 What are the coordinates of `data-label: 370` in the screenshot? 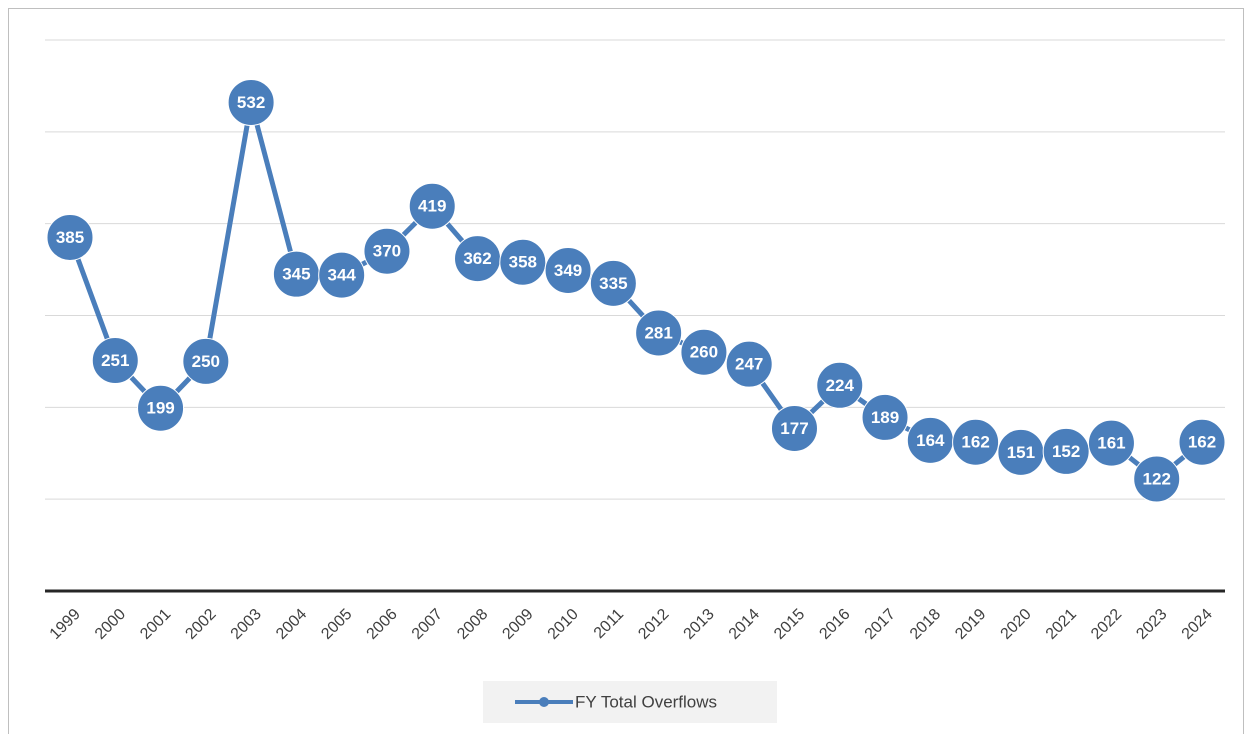 It's located at (387, 251).